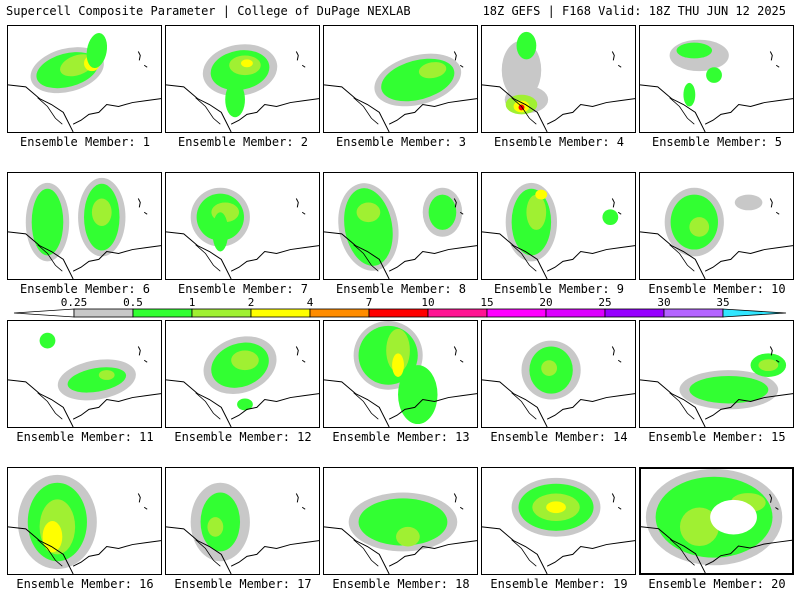  Describe the element at coordinates (717, 142) in the screenshot. I see `ensemble-member-label: Ensemble Member: 5` at that location.